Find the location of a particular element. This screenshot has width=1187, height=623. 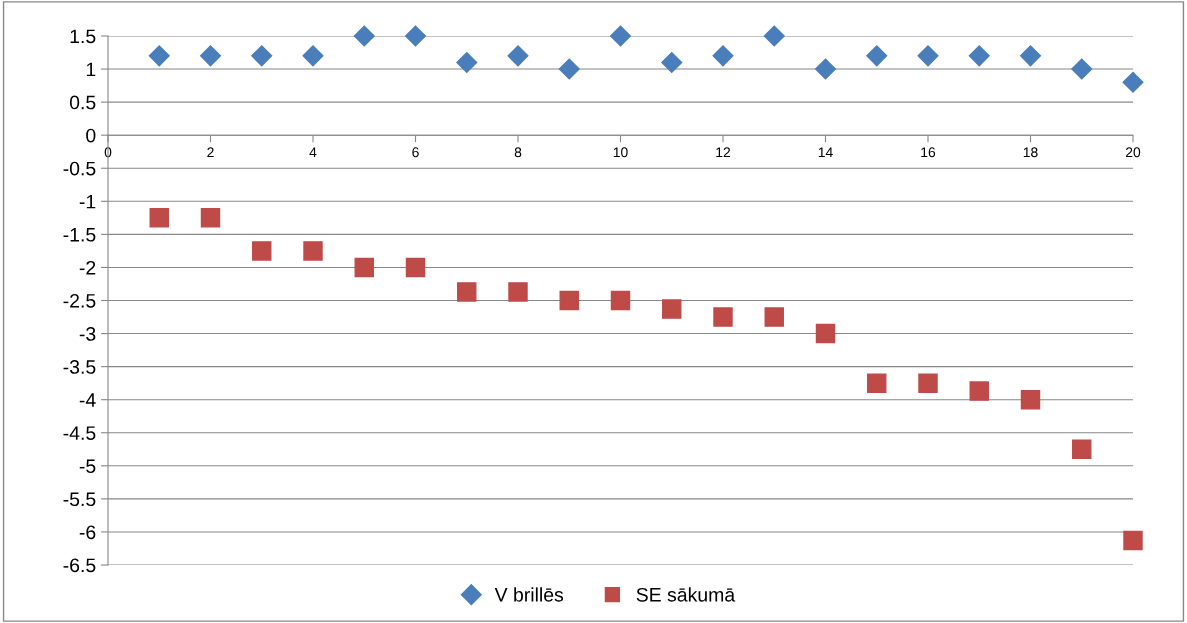

x-tick-label: 4 is located at coordinates (313, 152).